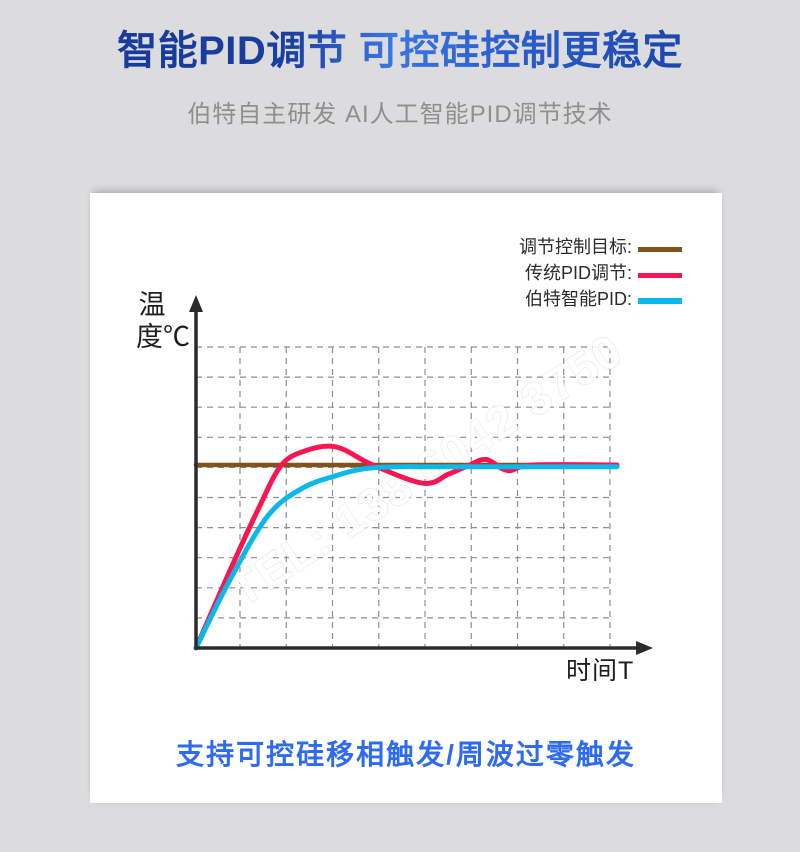  What do you see at coordinates (163, 321) in the screenshot?
I see `y-axis-label: 温度℃` at bounding box center [163, 321].